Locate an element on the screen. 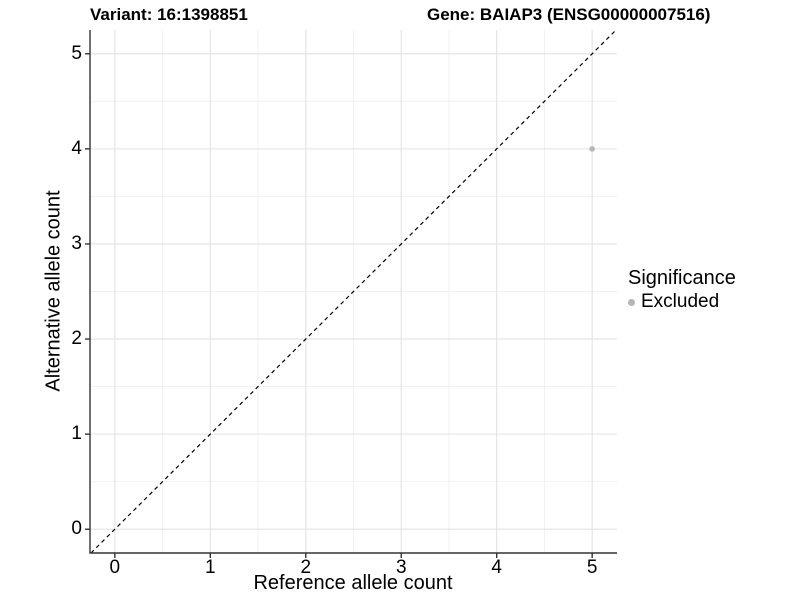  x-tick-label: 5 is located at coordinates (592, 567).